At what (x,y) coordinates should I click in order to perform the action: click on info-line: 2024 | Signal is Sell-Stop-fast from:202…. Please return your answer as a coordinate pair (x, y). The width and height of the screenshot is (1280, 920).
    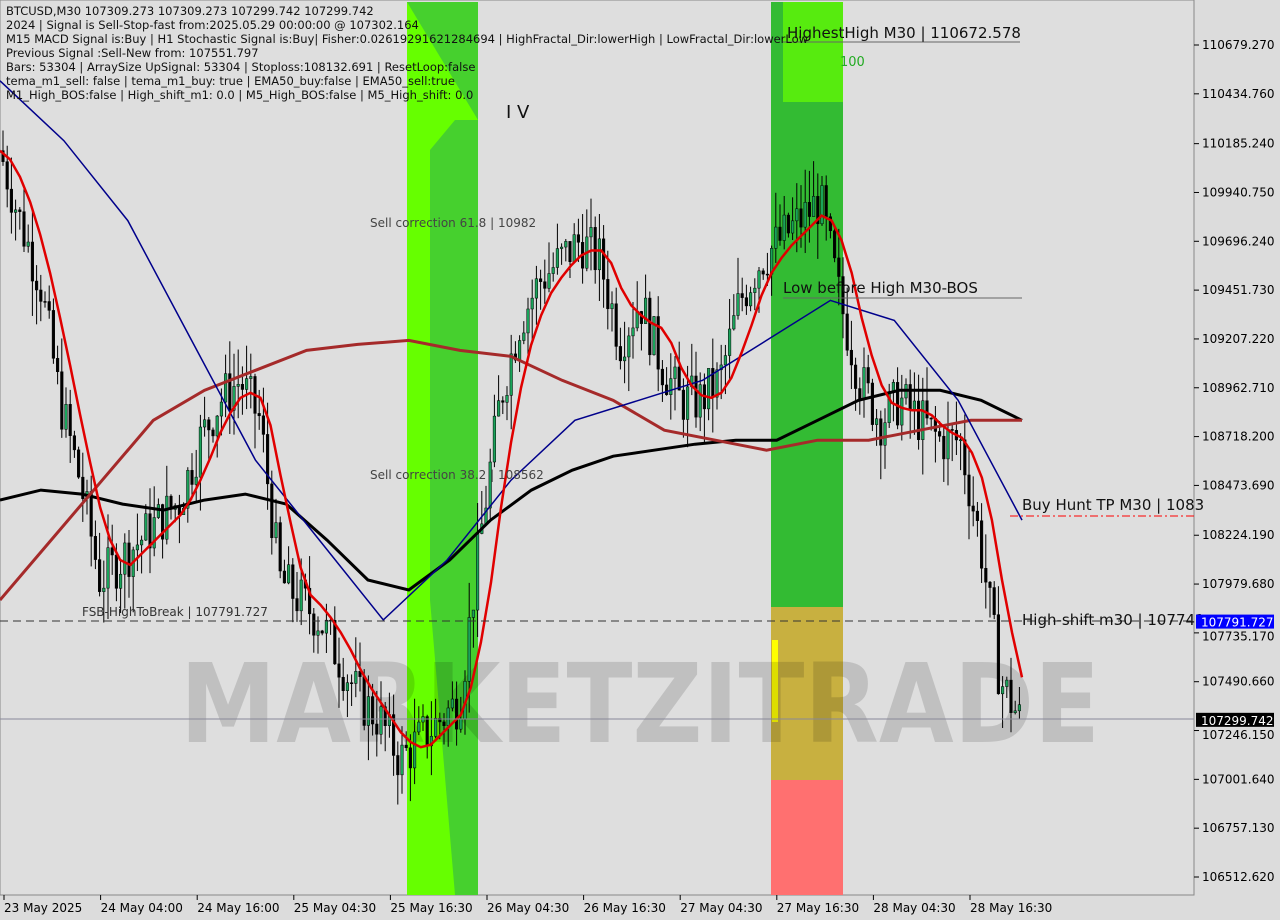
    Looking at the image, I should click on (212, 25).